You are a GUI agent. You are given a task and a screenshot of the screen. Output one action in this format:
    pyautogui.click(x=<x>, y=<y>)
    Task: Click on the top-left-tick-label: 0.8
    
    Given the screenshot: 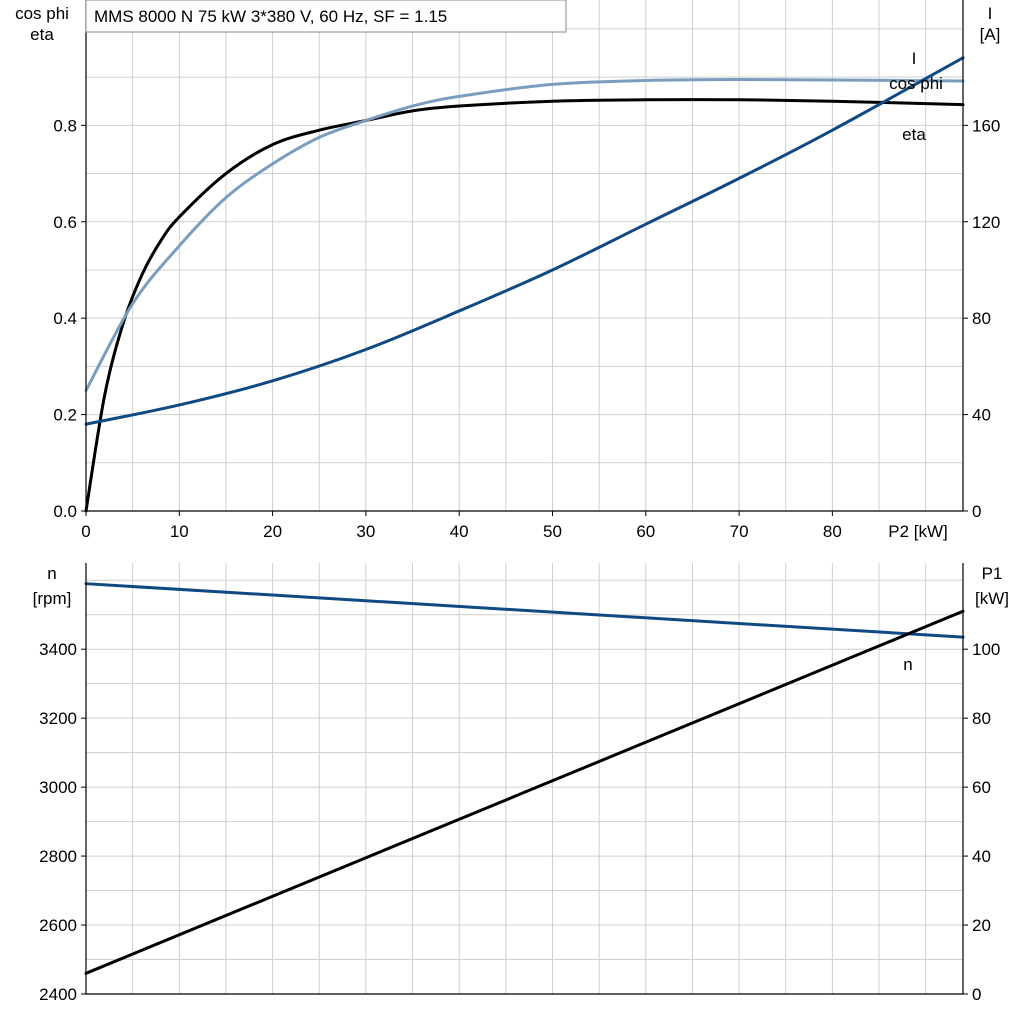 What is the action you would take?
    pyautogui.click(x=65, y=125)
    